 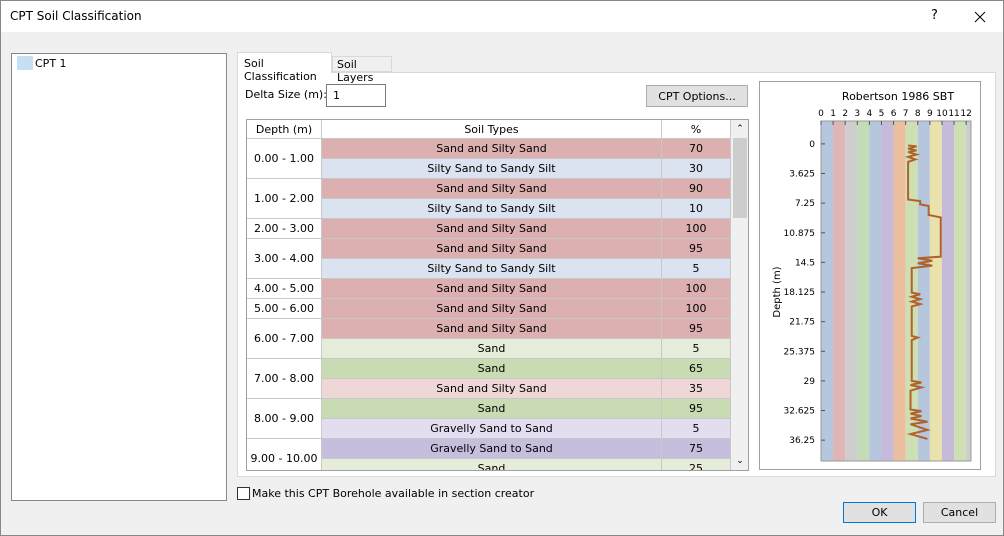 I want to click on y-tick-label: 7.25, so click(x=805, y=204).